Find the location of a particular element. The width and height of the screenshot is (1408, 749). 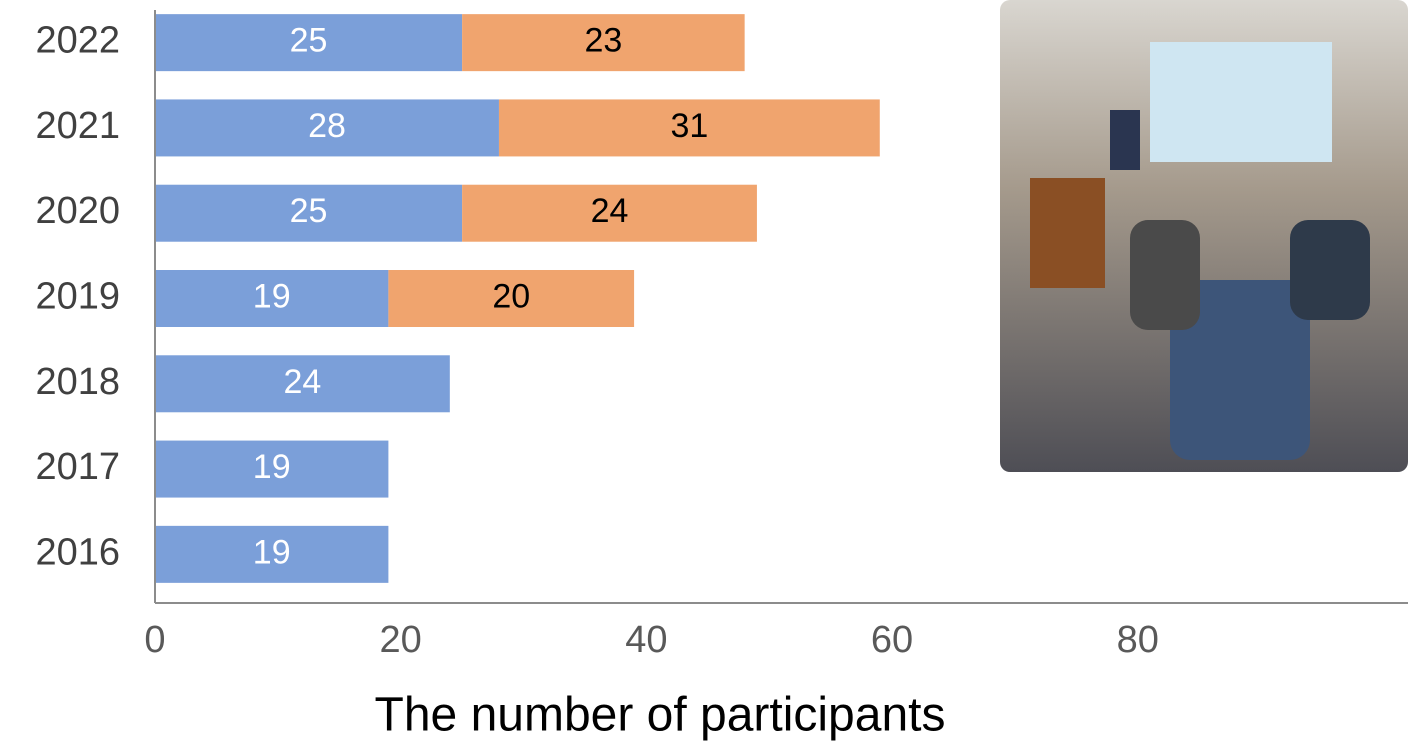

value-label: 20 is located at coordinates (511, 296).